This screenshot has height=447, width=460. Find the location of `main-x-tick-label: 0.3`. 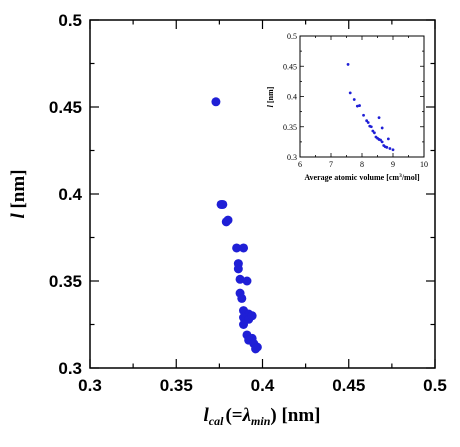

main-x-tick-label: 0.3 is located at coordinates (90, 385).